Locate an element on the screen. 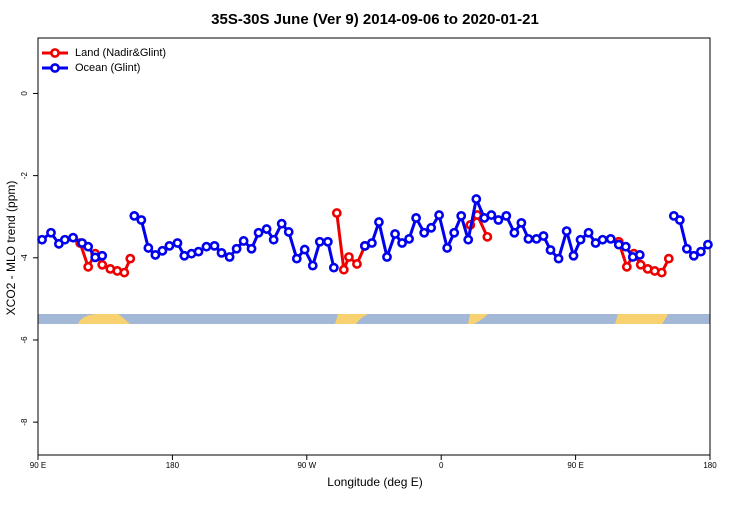 The height and width of the screenshot is (505, 750). legend-label: Ocean (Glint) is located at coordinates (107, 68).